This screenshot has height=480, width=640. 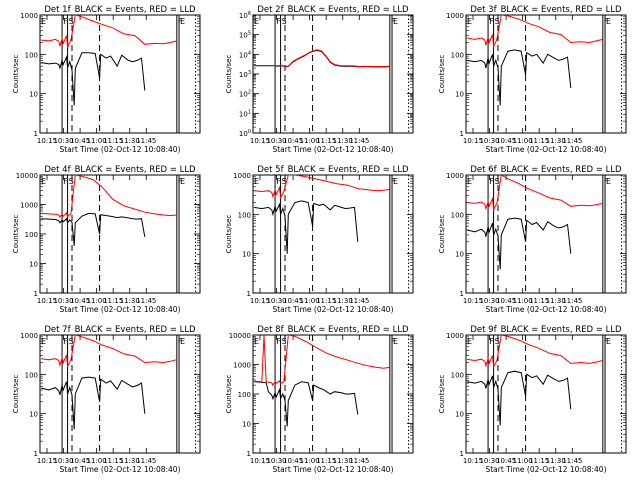 What do you see at coordinates (27, 176) in the screenshot?
I see `y-tick-label: 10000` at bounding box center [27, 176].